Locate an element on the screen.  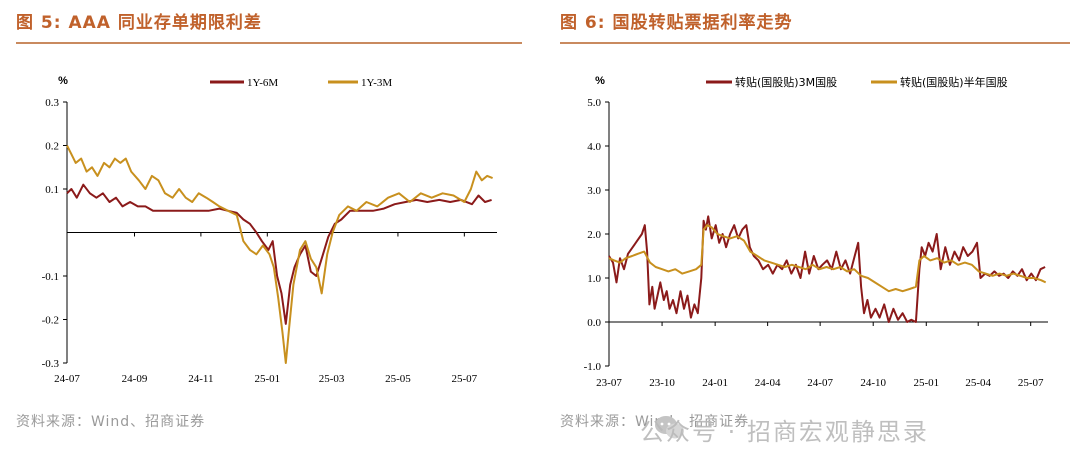
x-tick-label: 25-05 is located at coordinates (398, 379).